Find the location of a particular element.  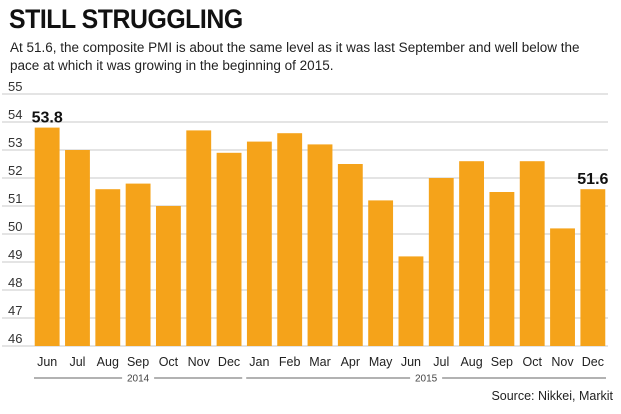

year-label: 2015 is located at coordinates (426, 379).